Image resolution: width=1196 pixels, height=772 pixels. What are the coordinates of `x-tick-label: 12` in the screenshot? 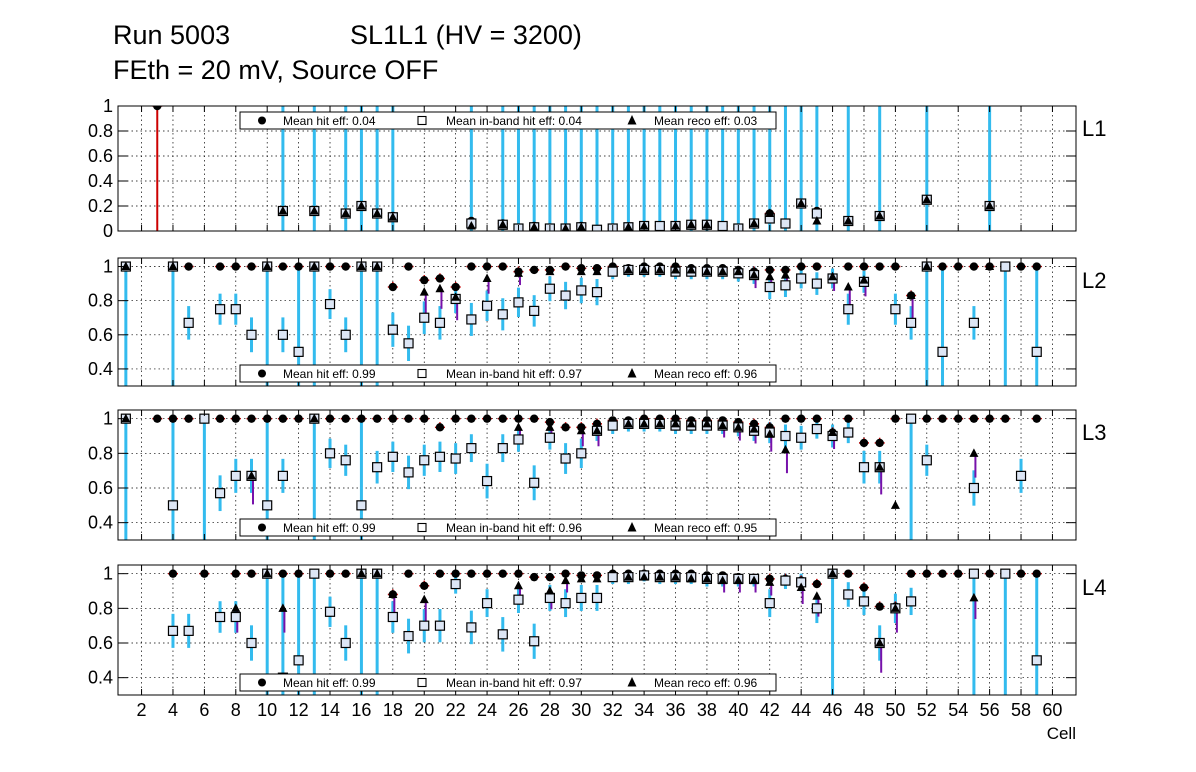 It's located at (299, 710).